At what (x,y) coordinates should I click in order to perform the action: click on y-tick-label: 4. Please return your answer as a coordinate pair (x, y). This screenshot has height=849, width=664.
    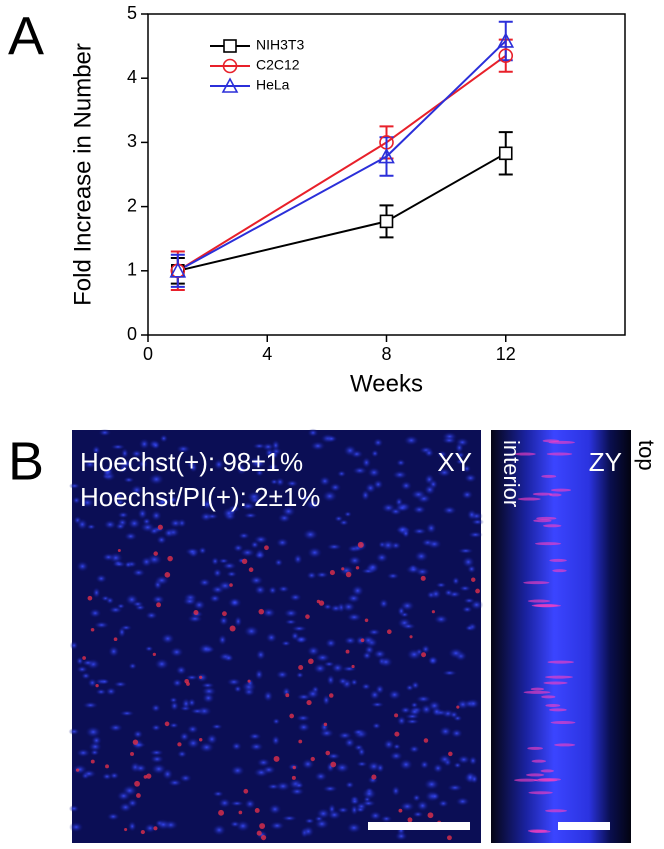
    Looking at the image, I should click on (132, 77).